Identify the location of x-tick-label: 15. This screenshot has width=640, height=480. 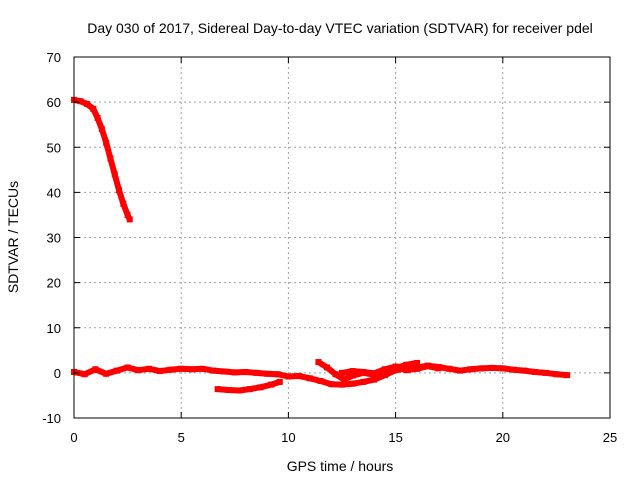
(395, 437).